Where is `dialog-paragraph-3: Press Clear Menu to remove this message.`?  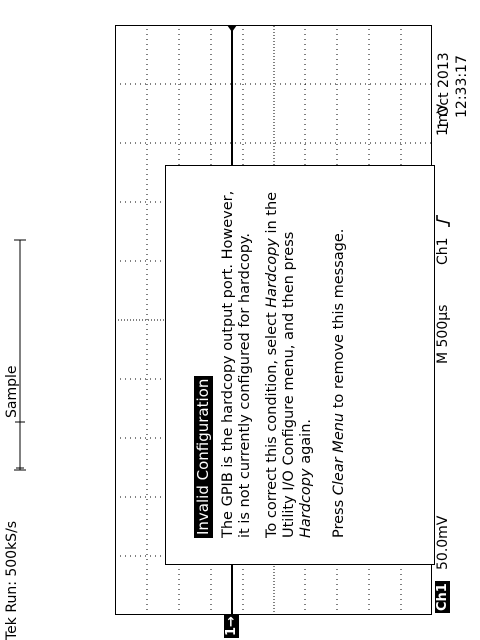 dialog-paragraph-3: Press Clear Menu to remove this message. is located at coordinates (339, 353).